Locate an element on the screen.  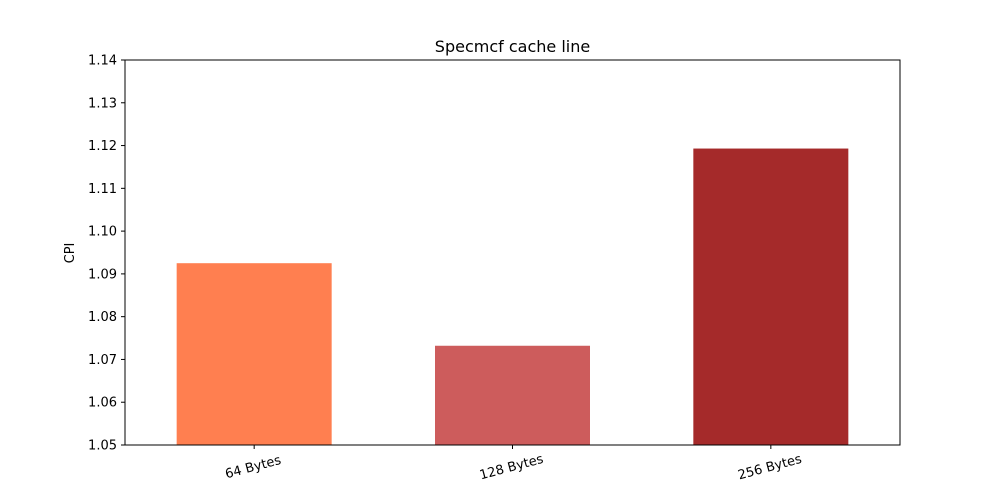
x-axis: 64 Bytes 128 Bytes 256 Bytes is located at coordinates (514, 464).